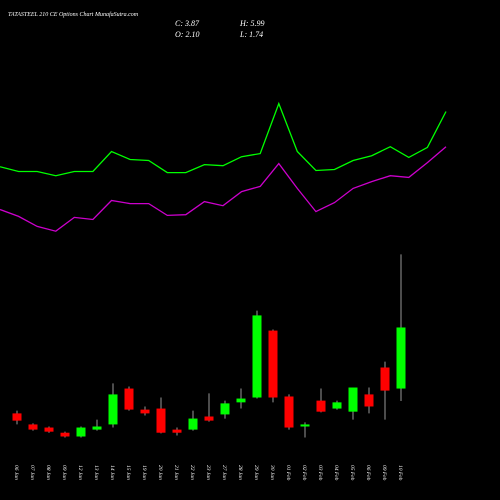 The height and width of the screenshot is (500, 500). What do you see at coordinates (288, 473) in the screenshot?
I see `x-tick-label: 01 Feb` at bounding box center [288, 473].